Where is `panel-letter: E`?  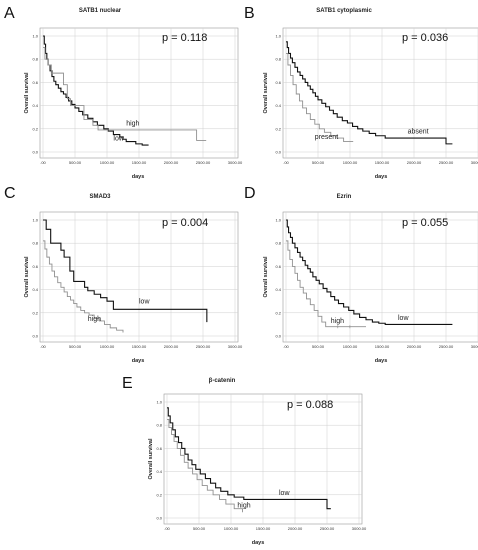
panel-letter: E is located at coordinates (127, 383).